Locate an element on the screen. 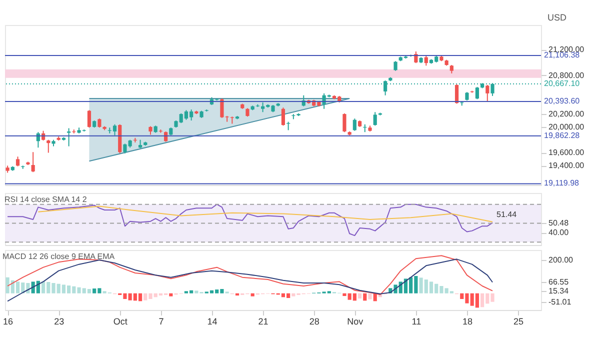 This screenshot has width=593, height=340. ref-line-label: 20,393.60 is located at coordinates (562, 101).